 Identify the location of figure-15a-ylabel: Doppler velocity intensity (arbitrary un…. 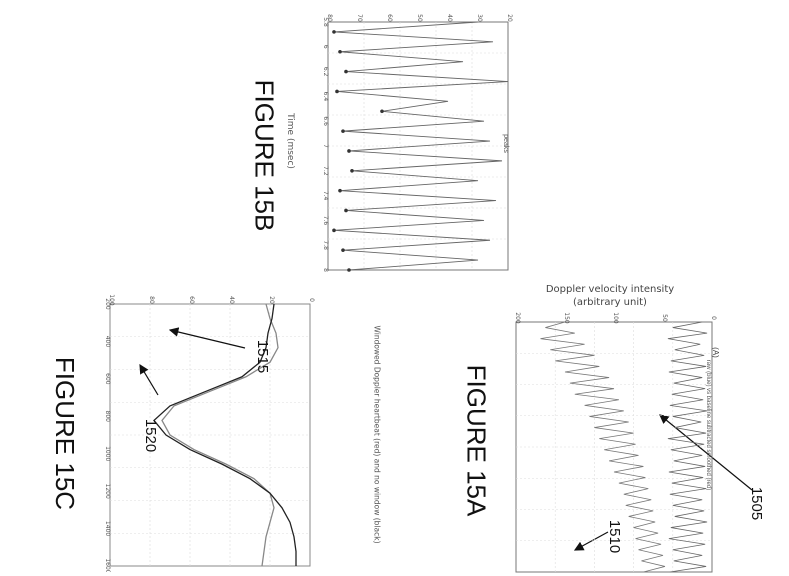
(610, 296).